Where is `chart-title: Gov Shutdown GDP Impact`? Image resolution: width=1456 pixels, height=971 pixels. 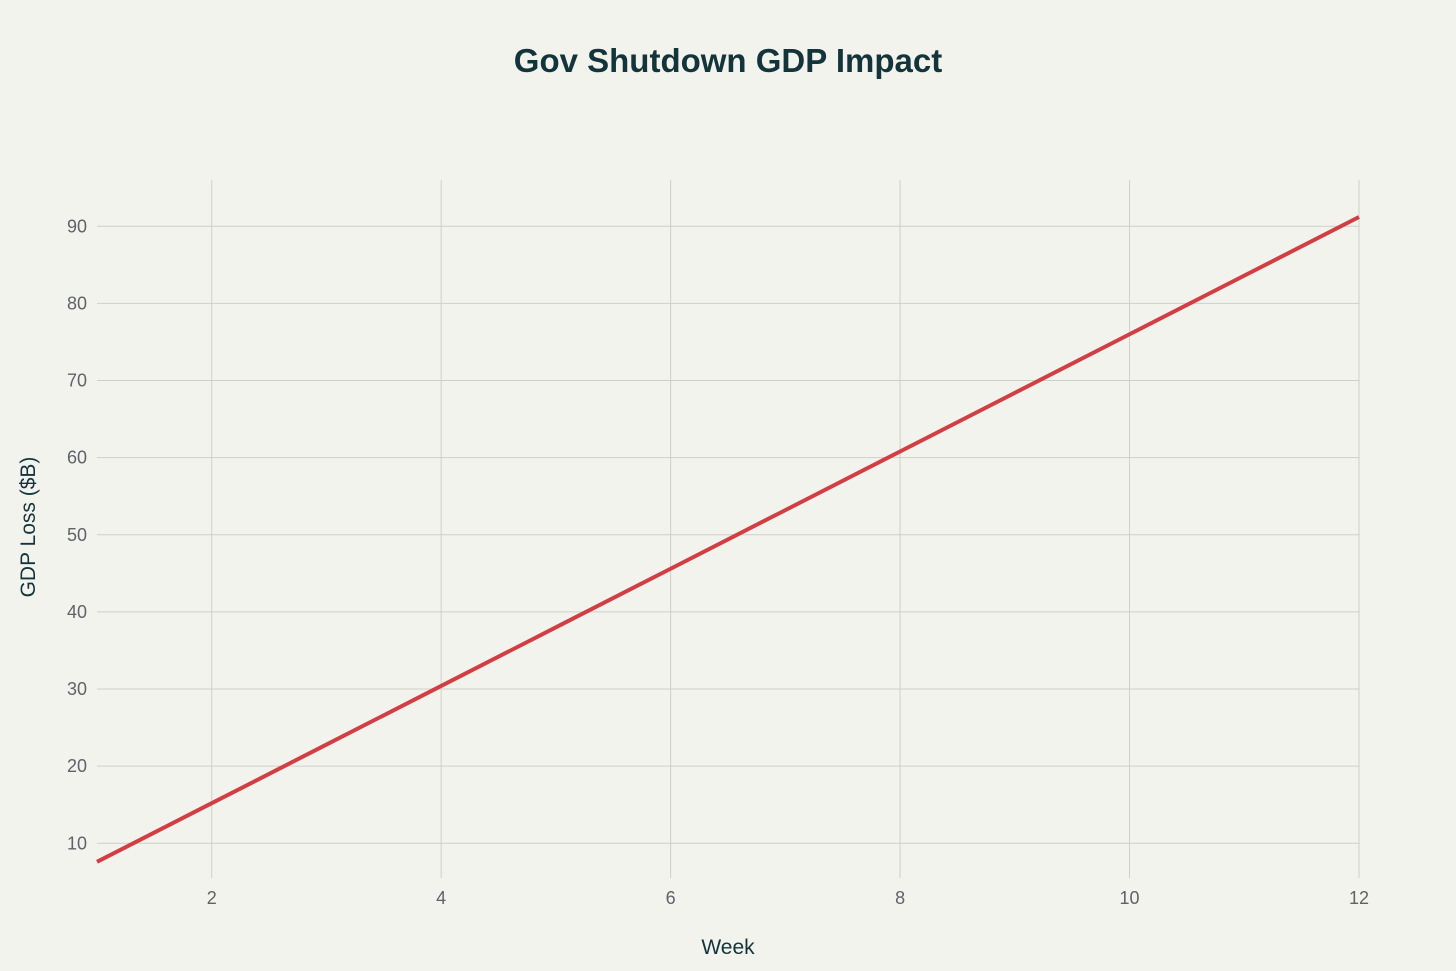 chart-title: Gov Shutdown GDP Impact is located at coordinates (728, 60).